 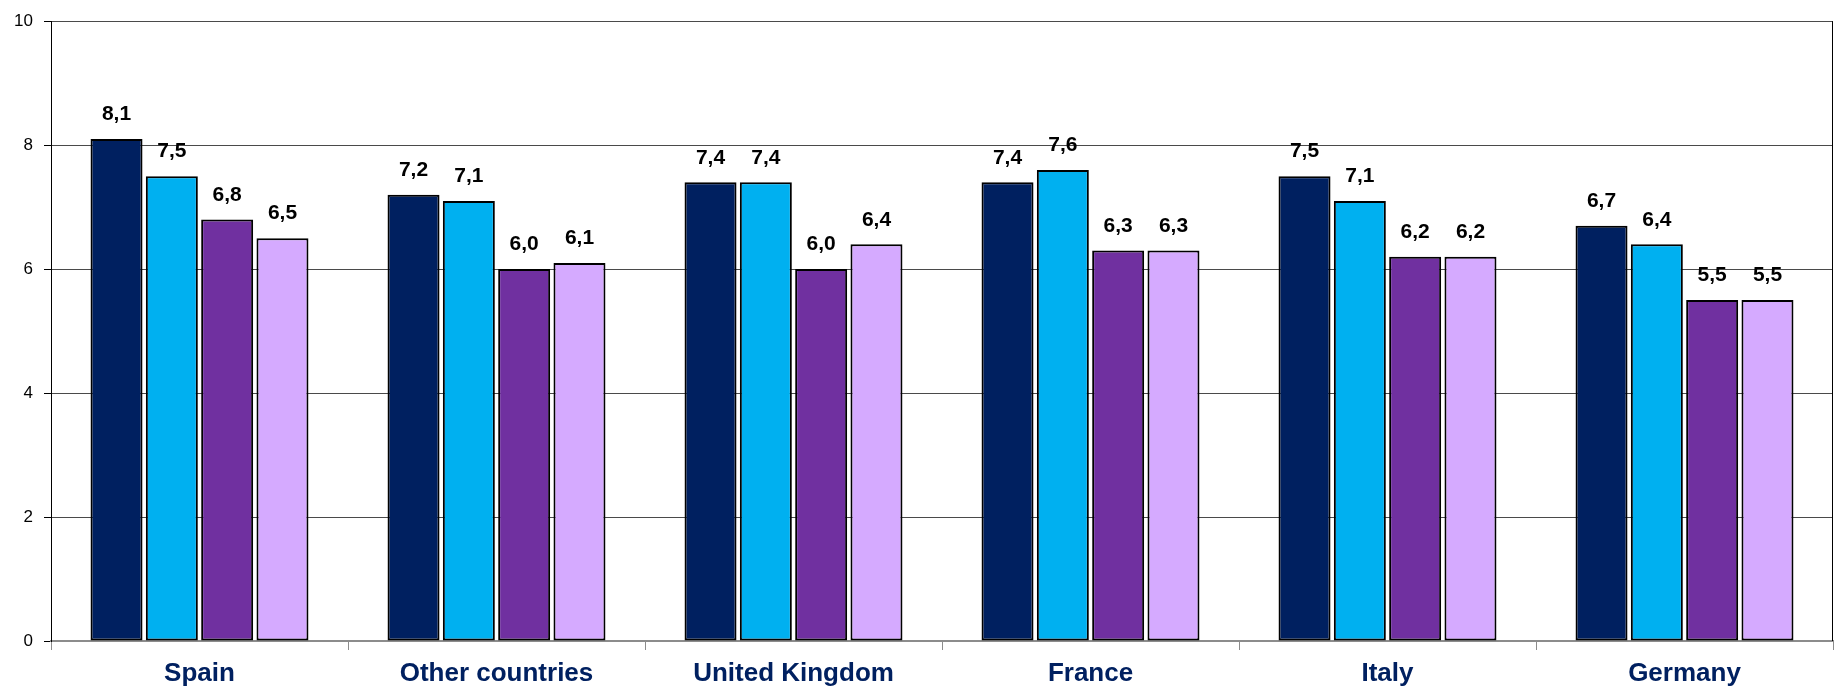 I want to click on y-tick-label: 8, so click(x=28, y=144).